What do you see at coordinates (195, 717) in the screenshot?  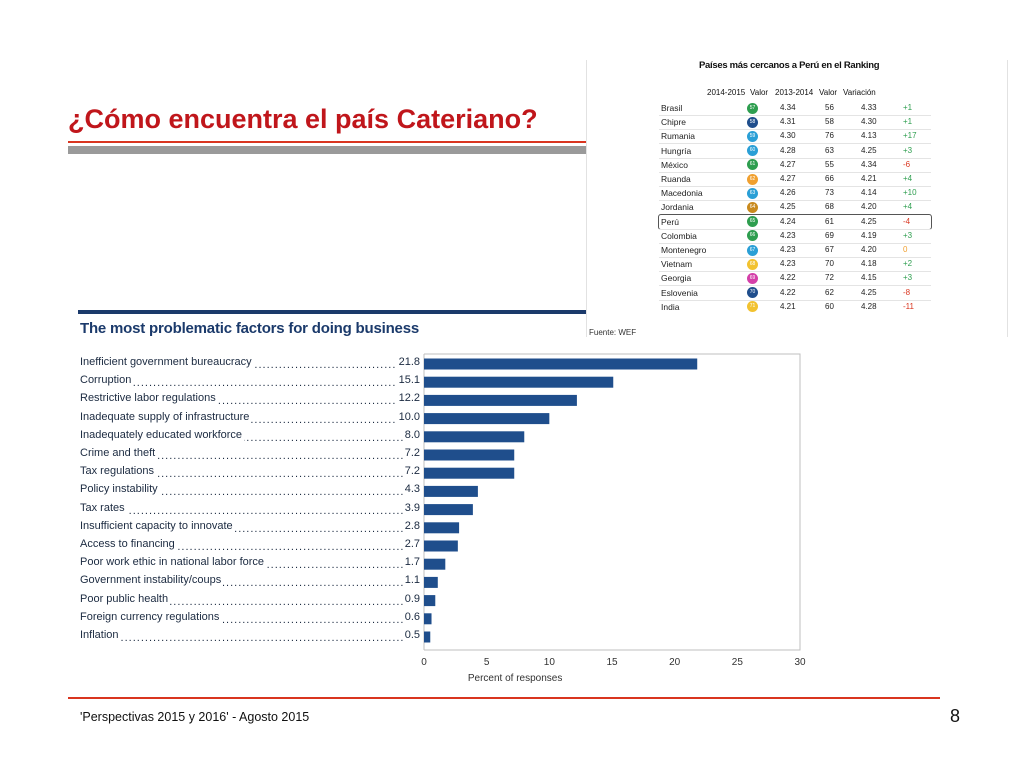 I see `footer-text: 'Perspectivas 2015 y 2016' - Agosto 2015` at bounding box center [195, 717].